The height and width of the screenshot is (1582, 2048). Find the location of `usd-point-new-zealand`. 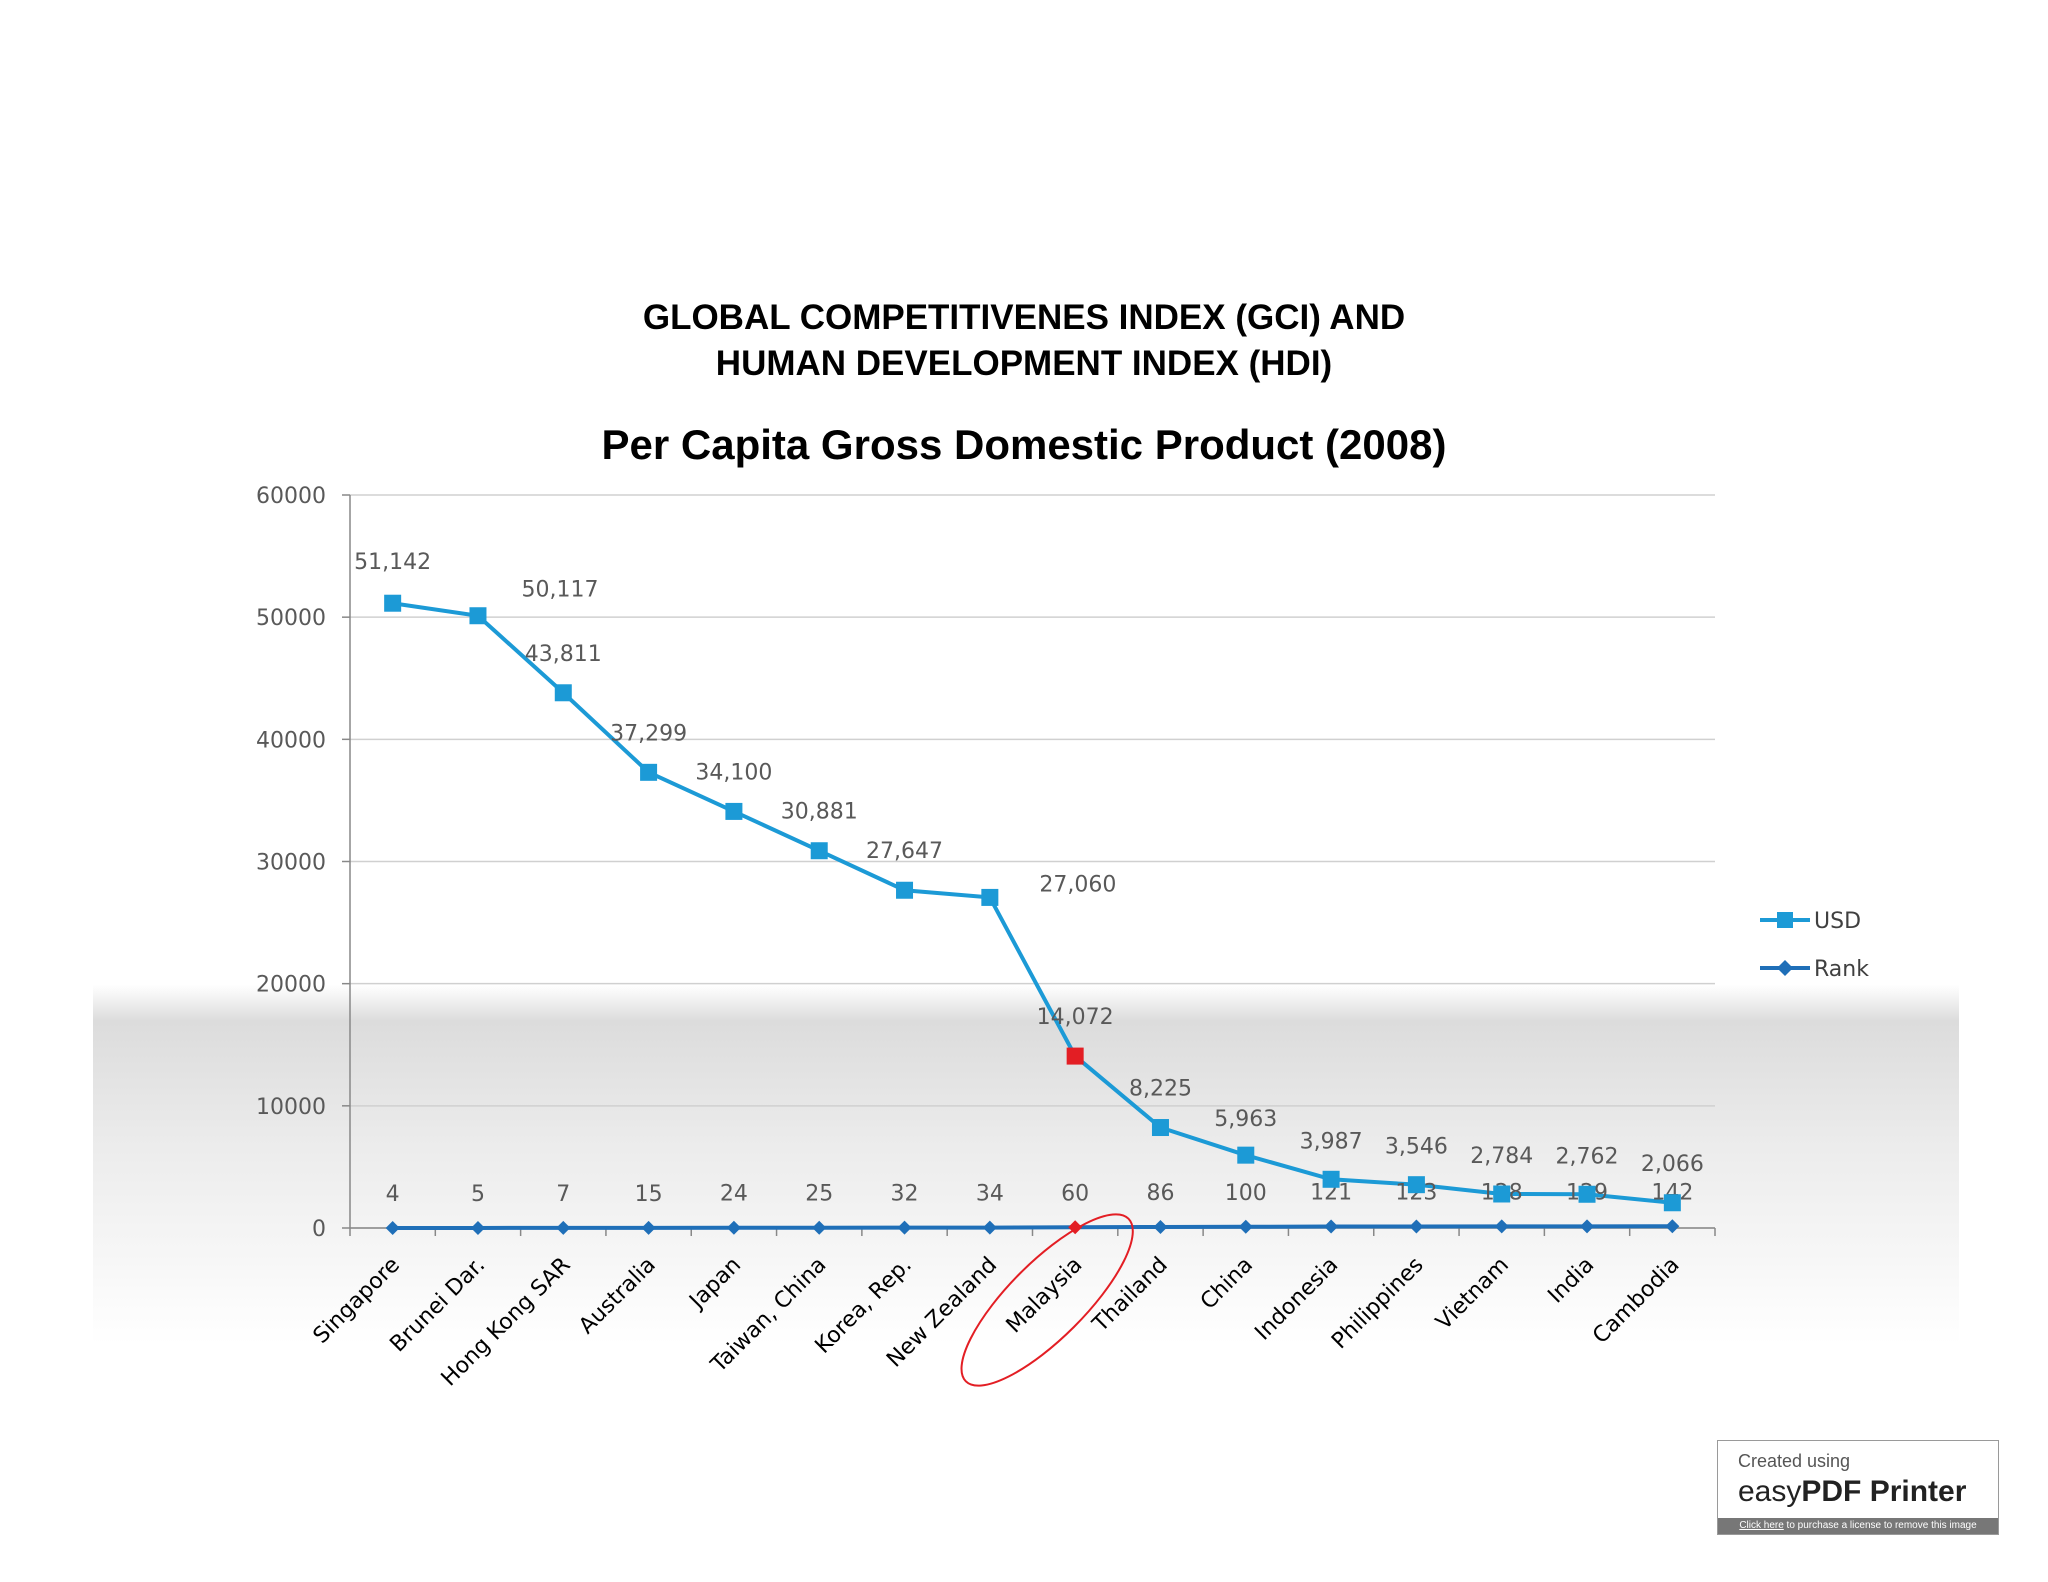

usd-point-new-zealand is located at coordinates (990, 897).